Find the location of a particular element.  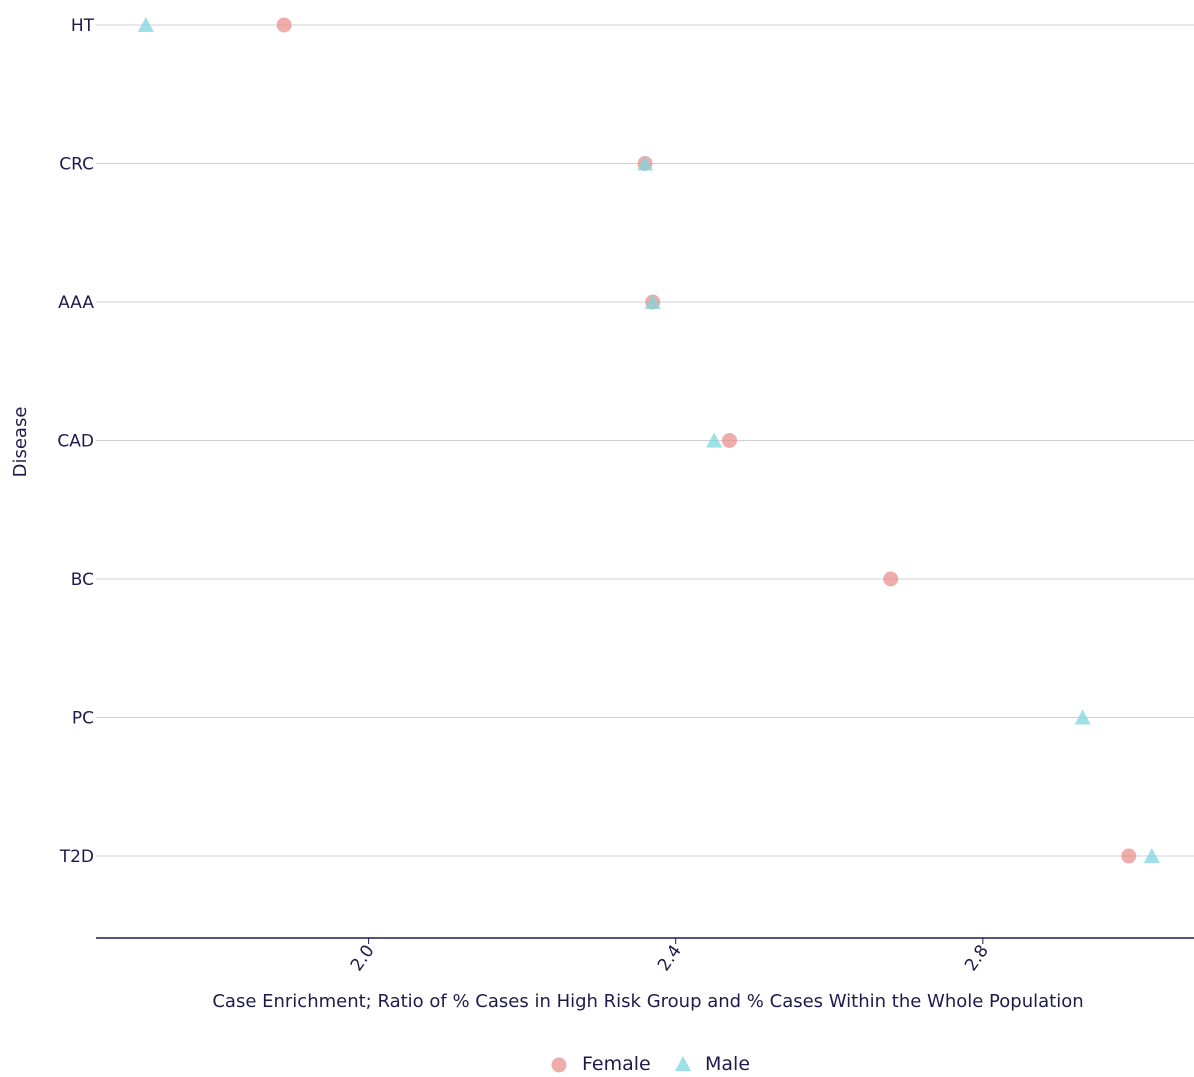

point-male-pc is located at coordinates (1082, 717).